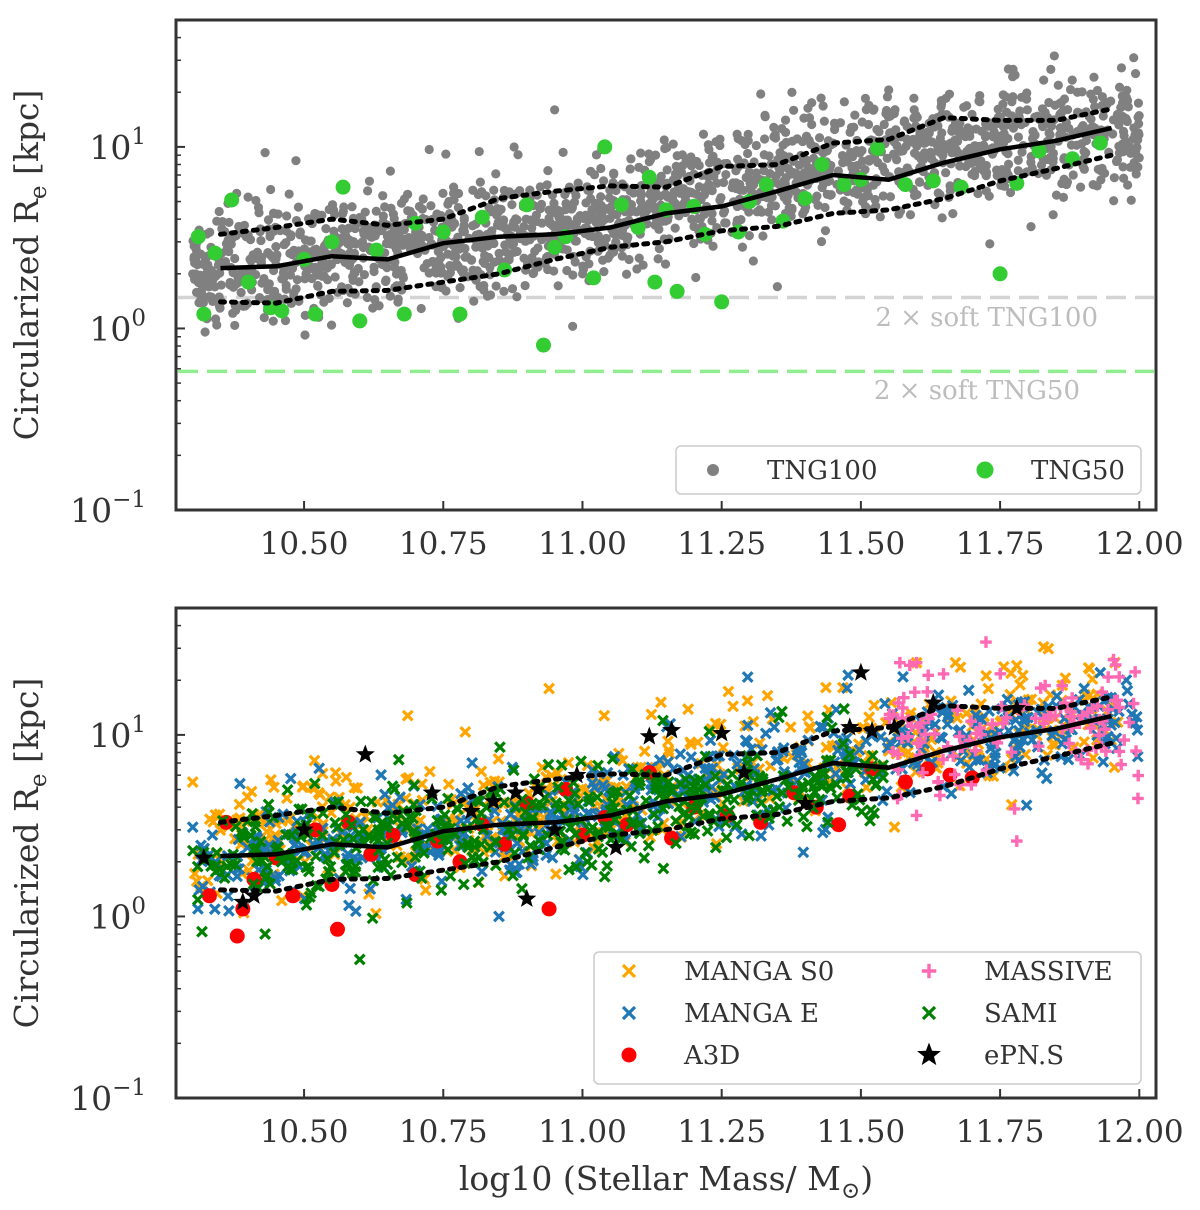  I want to click on bottom-trend-lines, so click(666, 794).